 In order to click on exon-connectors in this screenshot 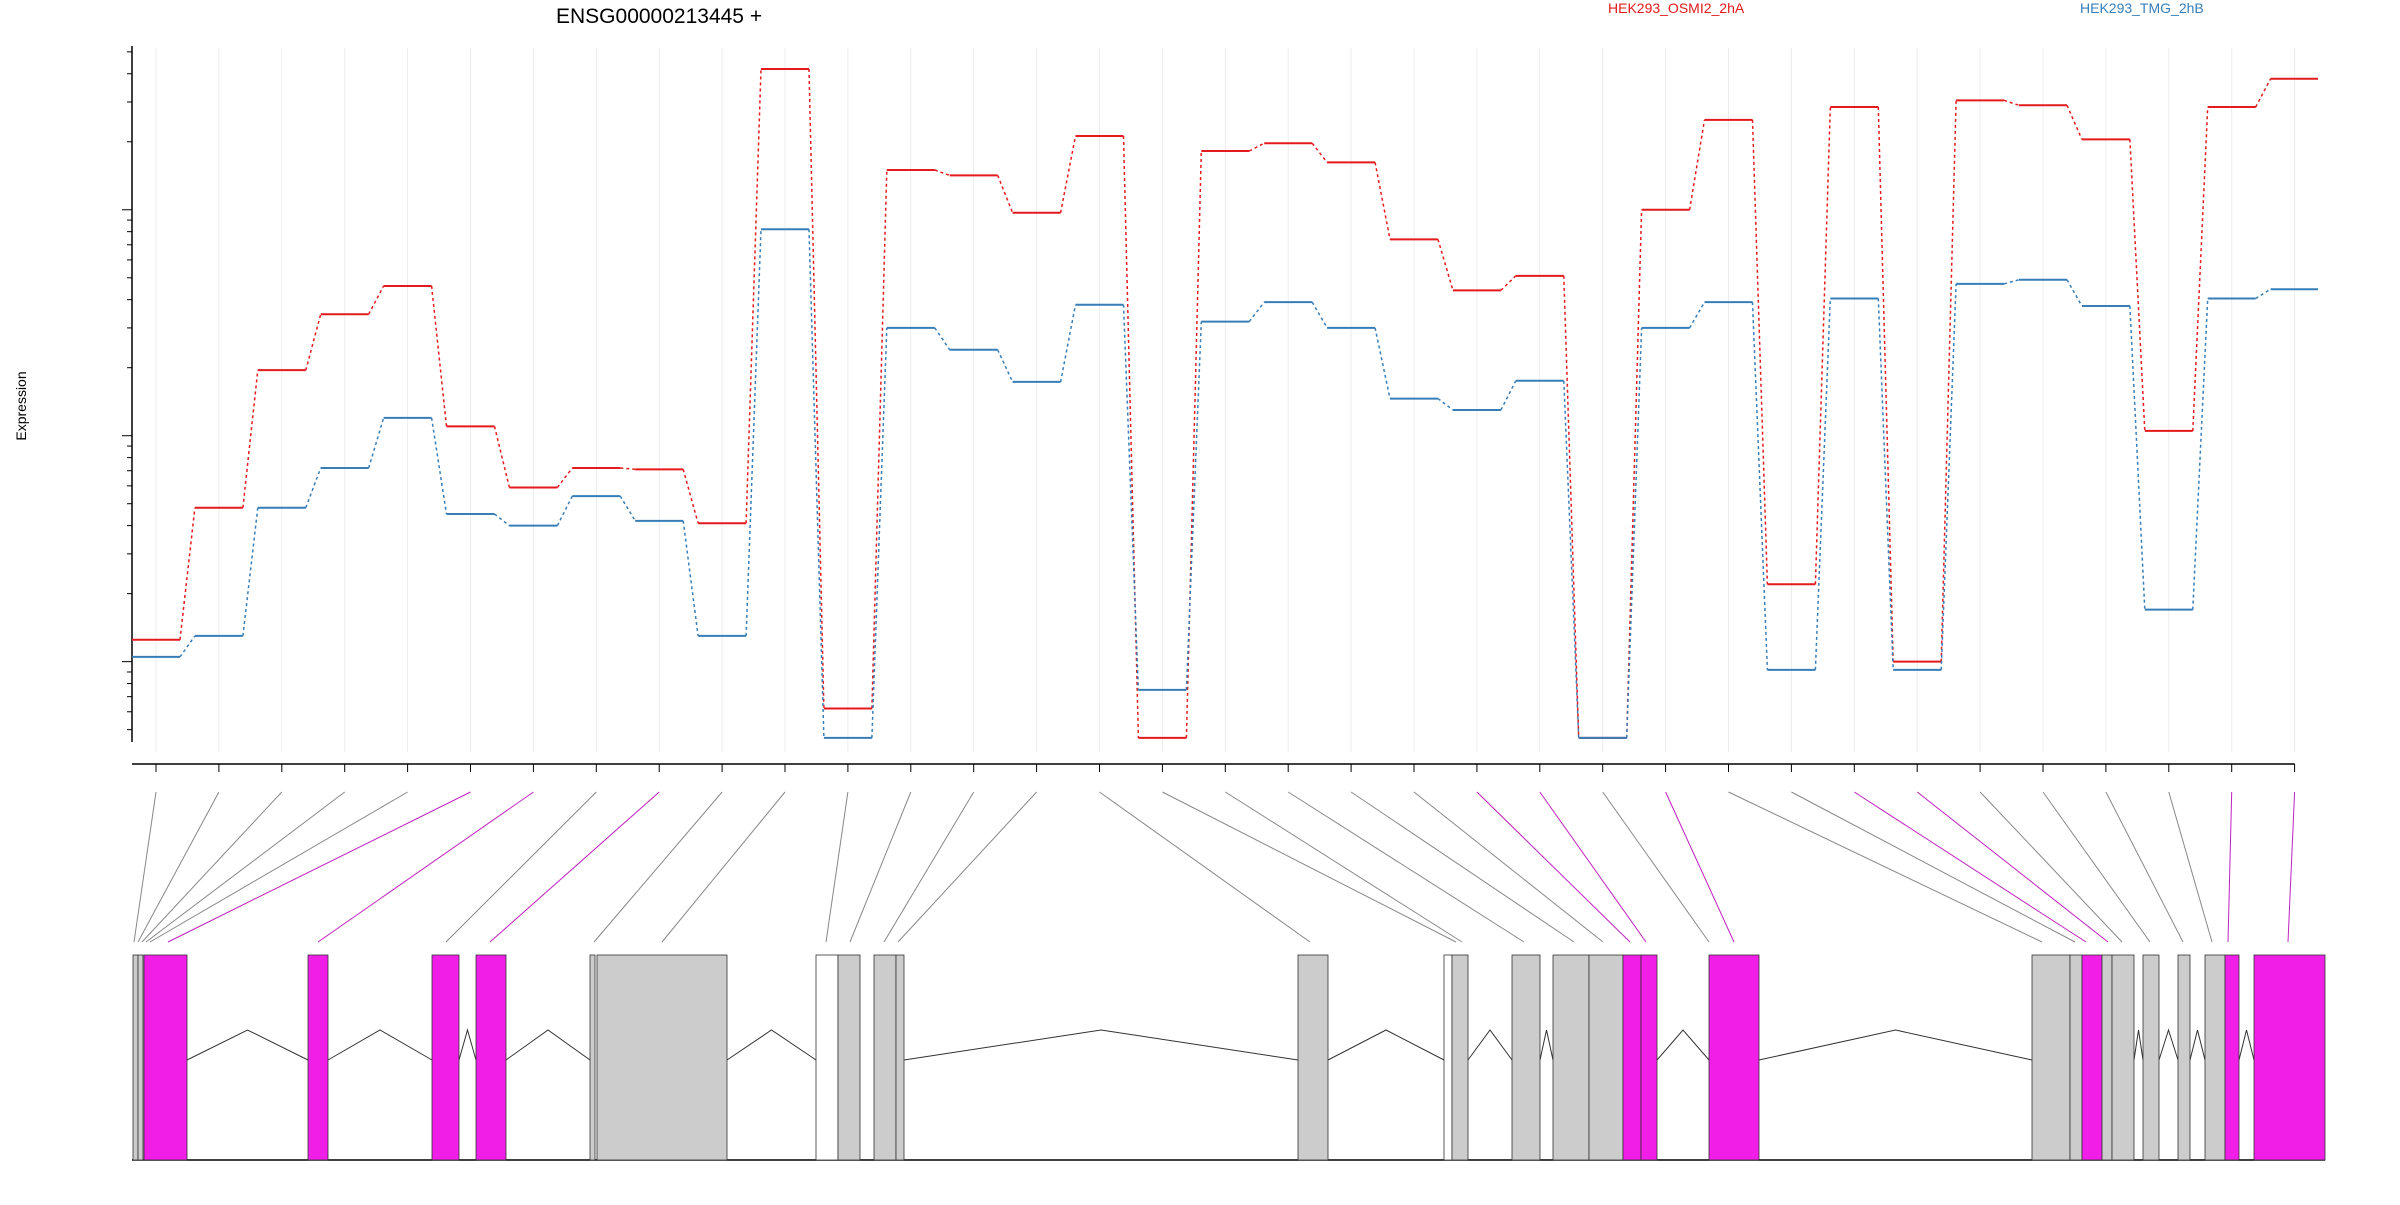, I will do `click(1214, 867)`.